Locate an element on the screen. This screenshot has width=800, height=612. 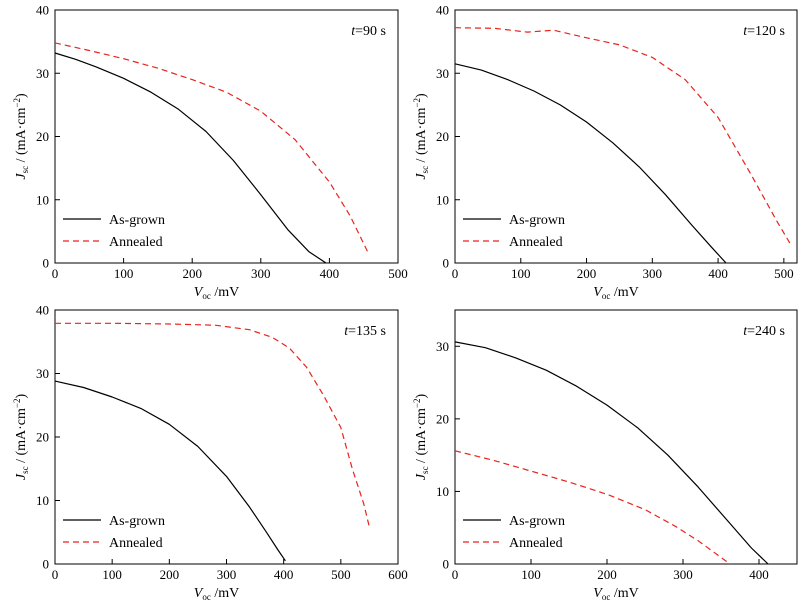
time-annotation: t=135 s is located at coordinates (365, 331).